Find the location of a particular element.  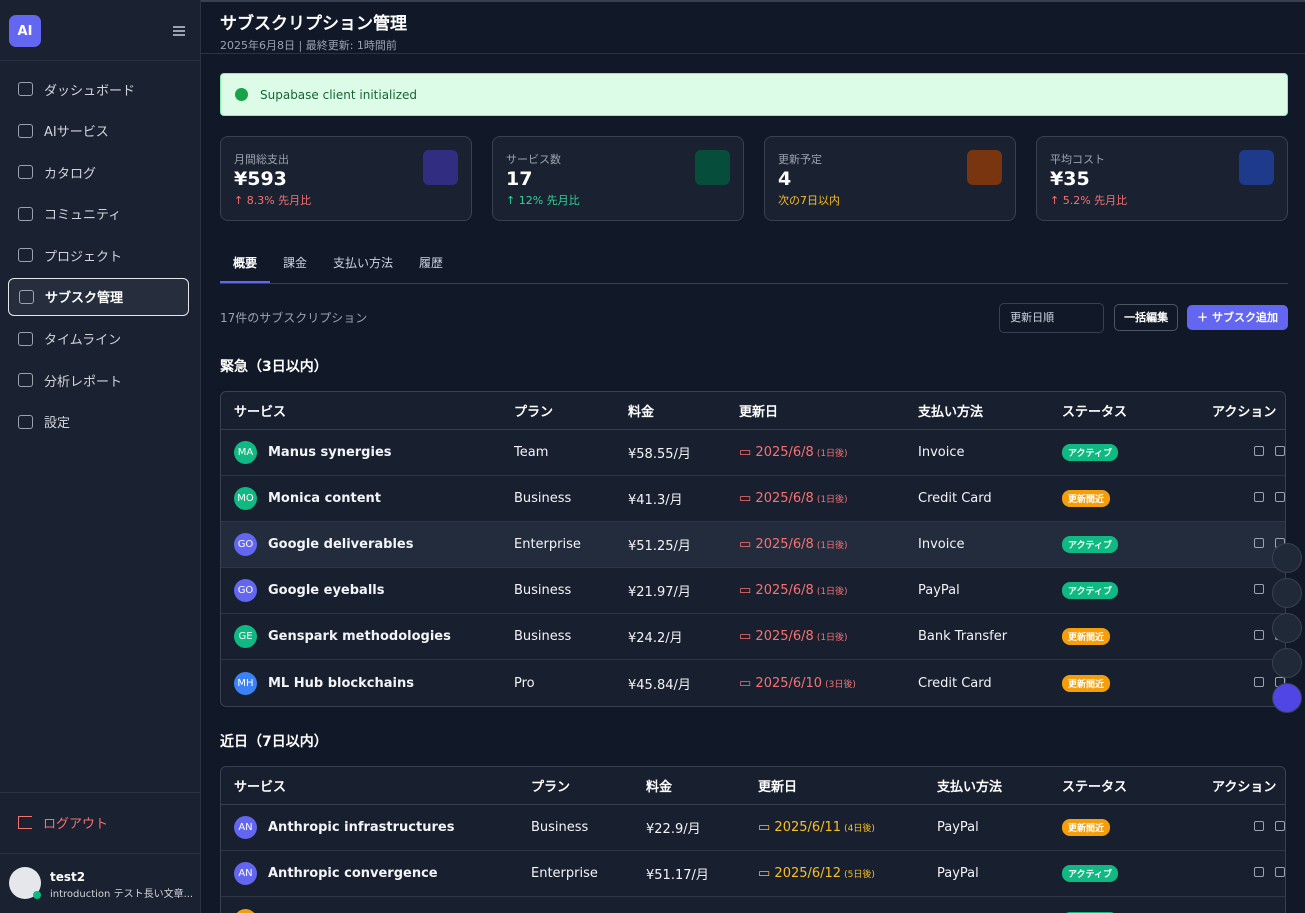

tab: 課金 is located at coordinates (295, 263).